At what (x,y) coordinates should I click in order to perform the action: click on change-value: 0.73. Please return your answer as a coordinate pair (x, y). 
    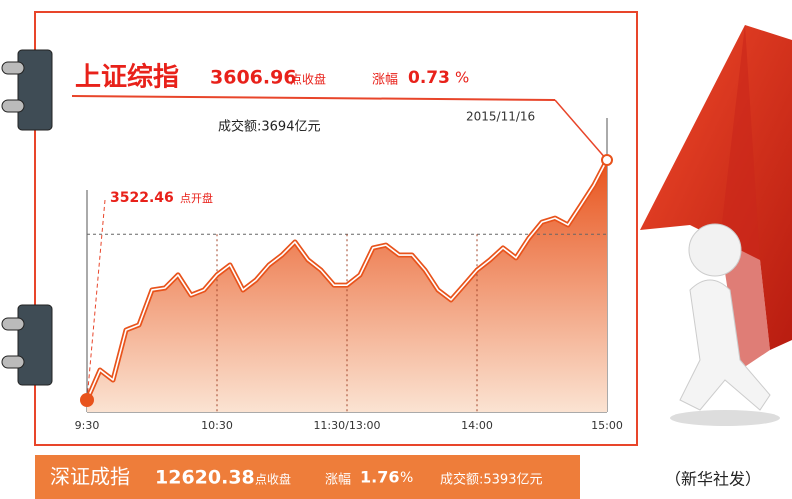
    Looking at the image, I should click on (429, 78).